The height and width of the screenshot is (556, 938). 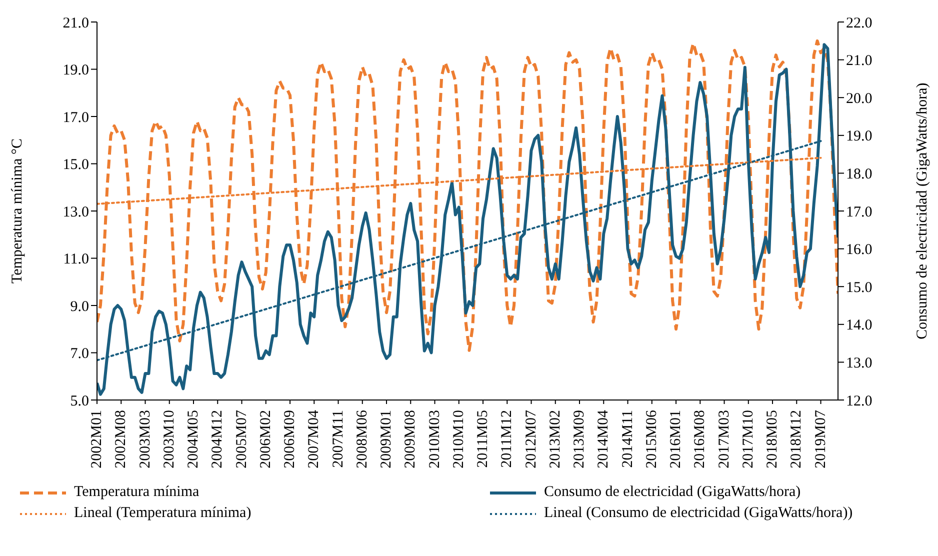 What do you see at coordinates (820, 439) in the screenshot?
I see `x-tick-label: 2019M07` at bounding box center [820, 439].